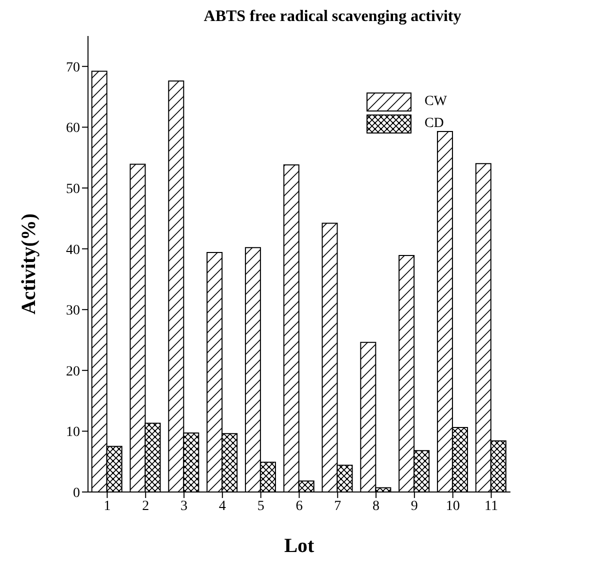  I want to click on x-tick-label: 8, so click(376, 506).